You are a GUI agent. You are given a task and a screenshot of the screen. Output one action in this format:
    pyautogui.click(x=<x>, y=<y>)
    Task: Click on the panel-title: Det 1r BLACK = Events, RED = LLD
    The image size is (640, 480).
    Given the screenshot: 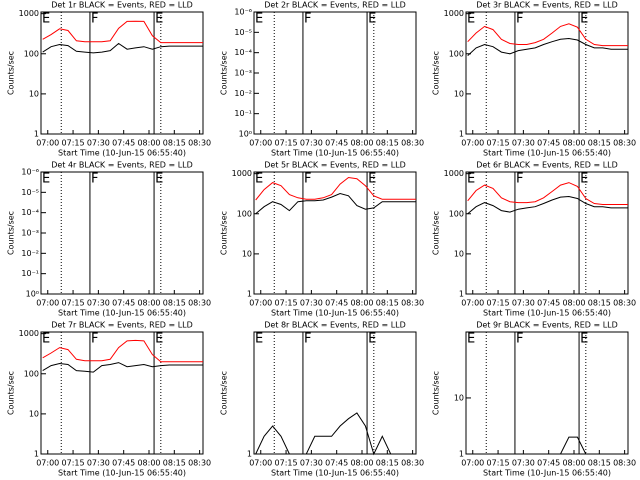 What is the action you would take?
    pyautogui.click(x=122, y=5)
    